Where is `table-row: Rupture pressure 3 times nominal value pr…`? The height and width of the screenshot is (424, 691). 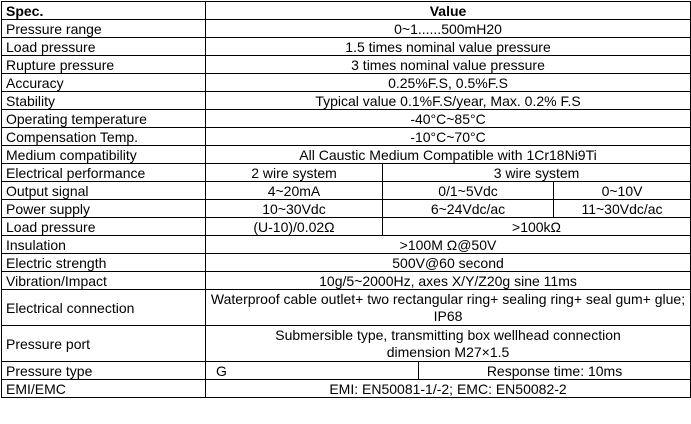
table-row: Rupture pressure 3 times nominal value pr… is located at coordinates (346, 64).